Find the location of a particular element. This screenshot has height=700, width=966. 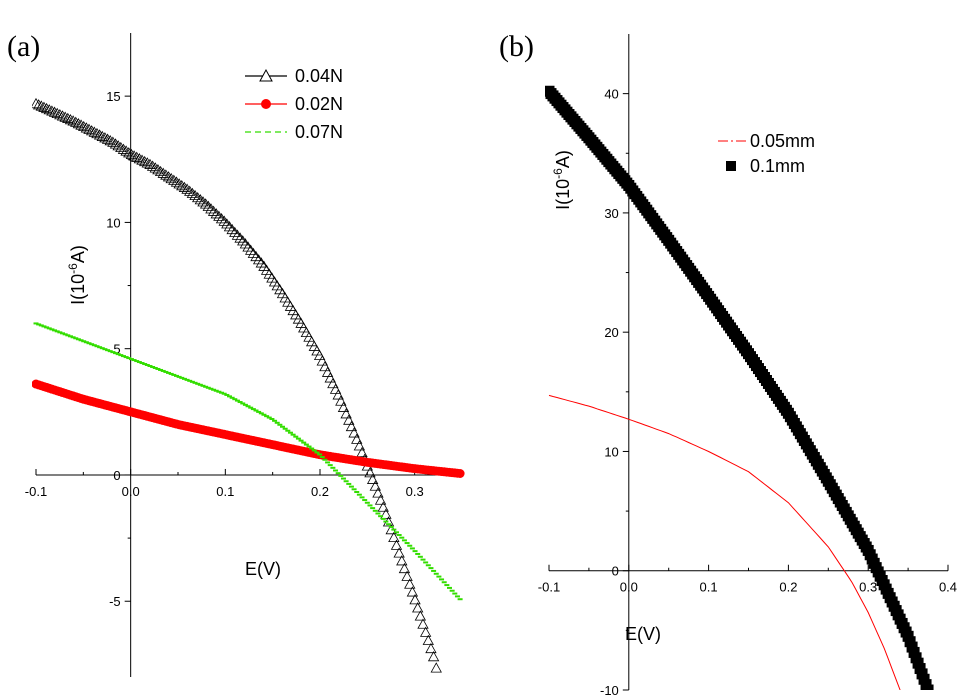

legend-a: 0.04N 0.02N 0.07N is located at coordinates (294, 104).